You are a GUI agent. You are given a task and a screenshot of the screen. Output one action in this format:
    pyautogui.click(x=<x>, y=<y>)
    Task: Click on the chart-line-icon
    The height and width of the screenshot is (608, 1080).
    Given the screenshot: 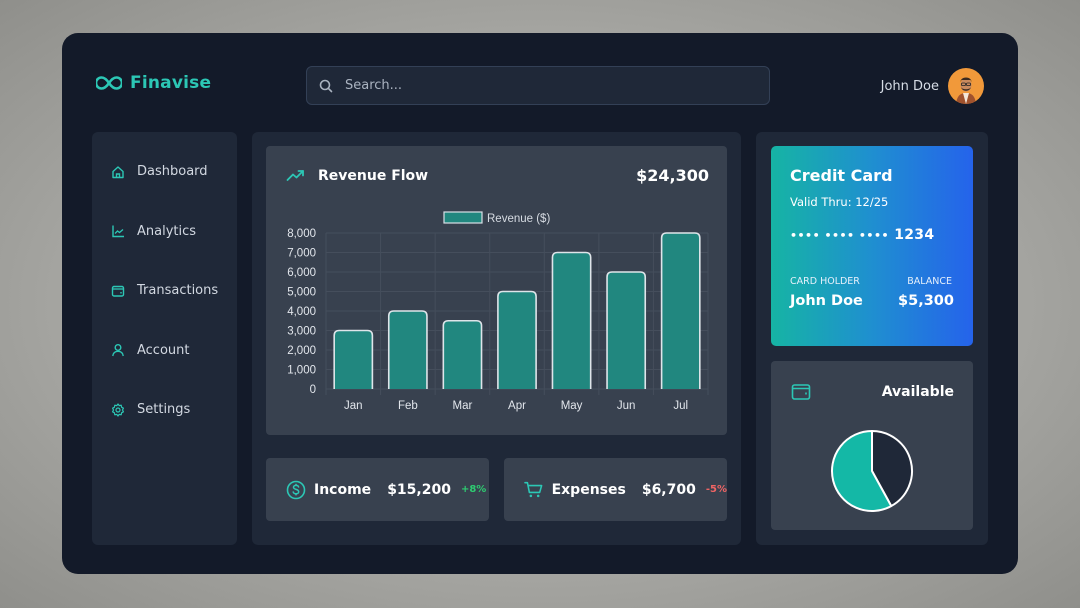 What is the action you would take?
    pyautogui.click(x=118, y=231)
    